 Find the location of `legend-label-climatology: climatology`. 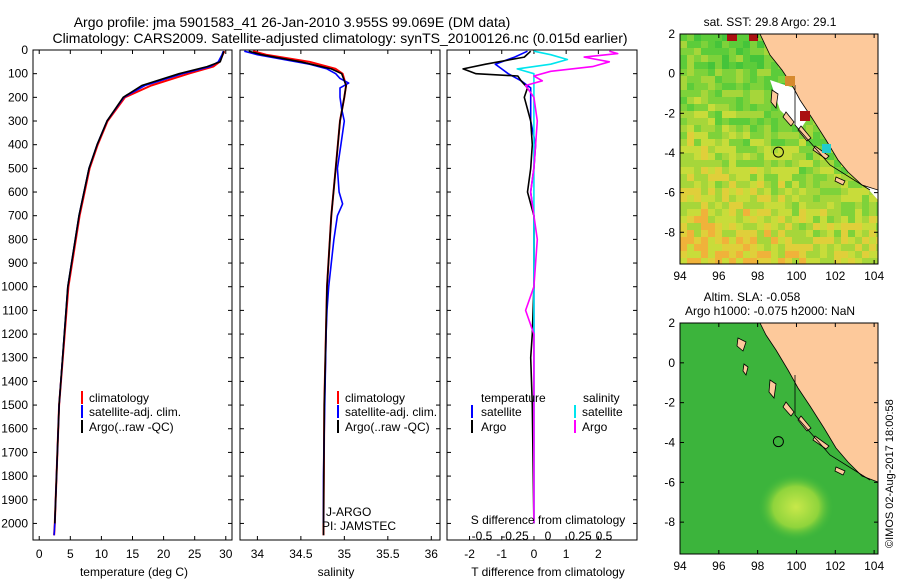

legend-label-climatology: climatology is located at coordinates (119, 398).